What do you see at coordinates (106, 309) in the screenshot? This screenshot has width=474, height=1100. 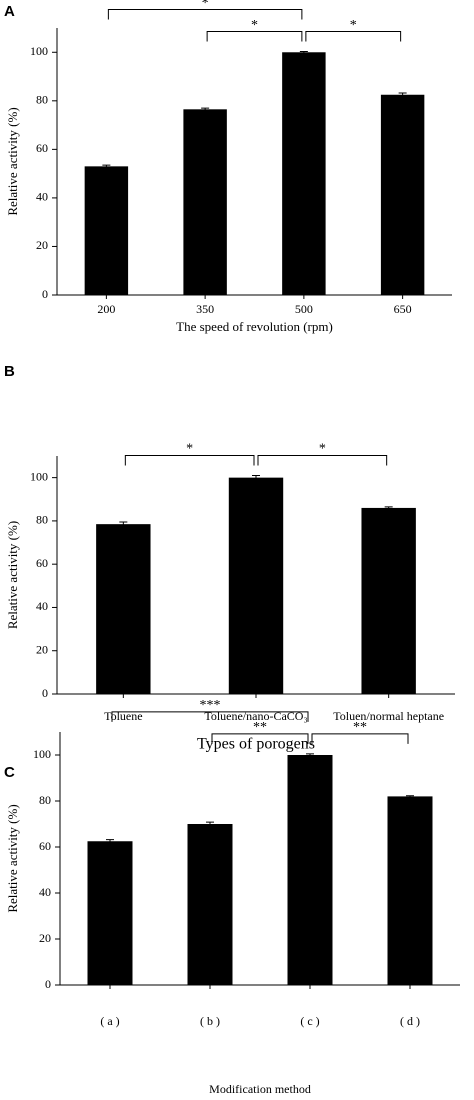 I see `x-tick-label: 200` at bounding box center [106, 309].